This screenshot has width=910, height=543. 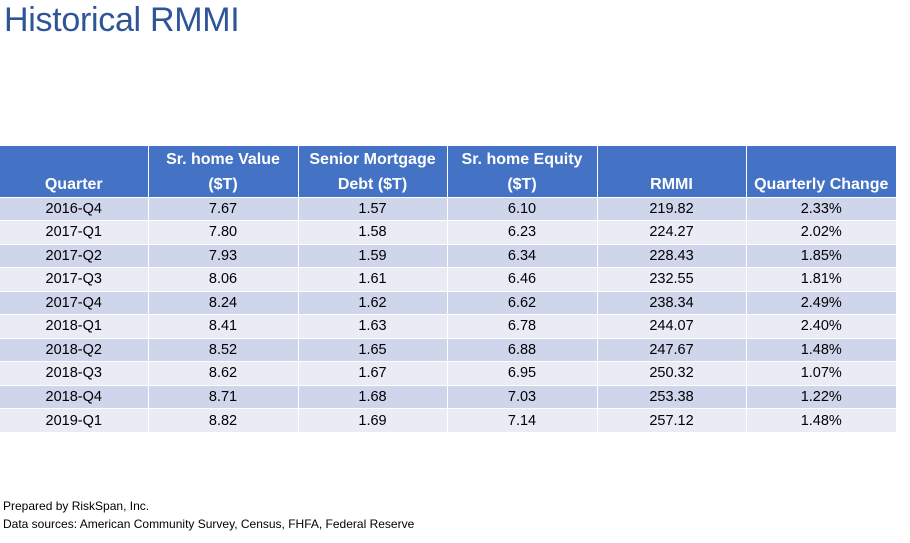 What do you see at coordinates (373, 232) in the screenshot?
I see `cell-mortgage-debt: 1.58` at bounding box center [373, 232].